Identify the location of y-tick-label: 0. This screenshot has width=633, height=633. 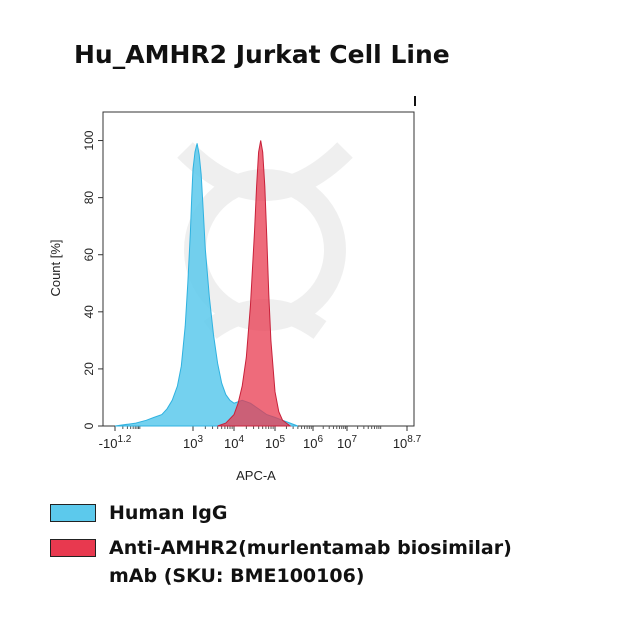
(89, 425).